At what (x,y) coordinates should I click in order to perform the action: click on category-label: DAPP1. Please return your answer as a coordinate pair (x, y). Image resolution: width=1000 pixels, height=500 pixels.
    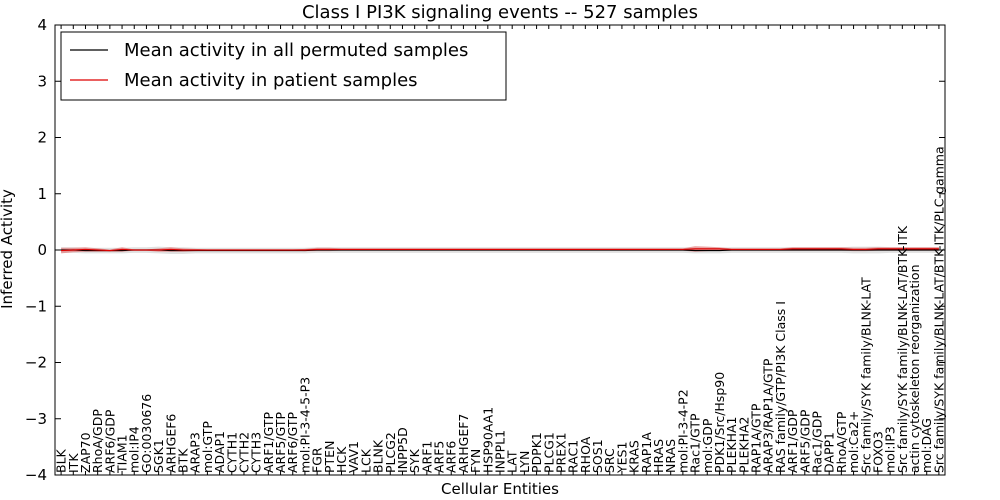
    Looking at the image, I should click on (829, 452).